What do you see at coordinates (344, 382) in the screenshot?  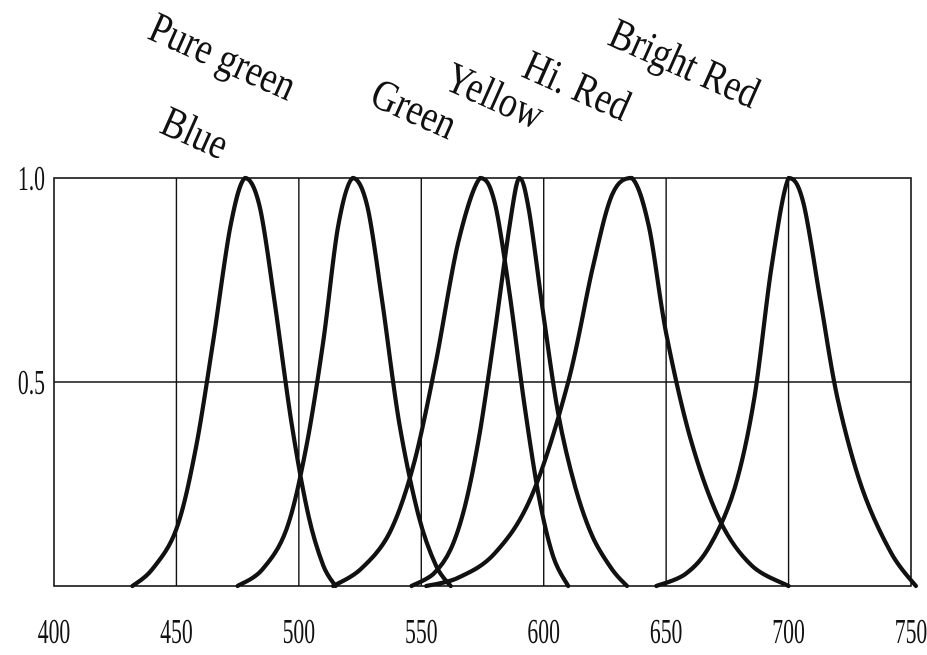 I see `series-line-pure-green` at bounding box center [344, 382].